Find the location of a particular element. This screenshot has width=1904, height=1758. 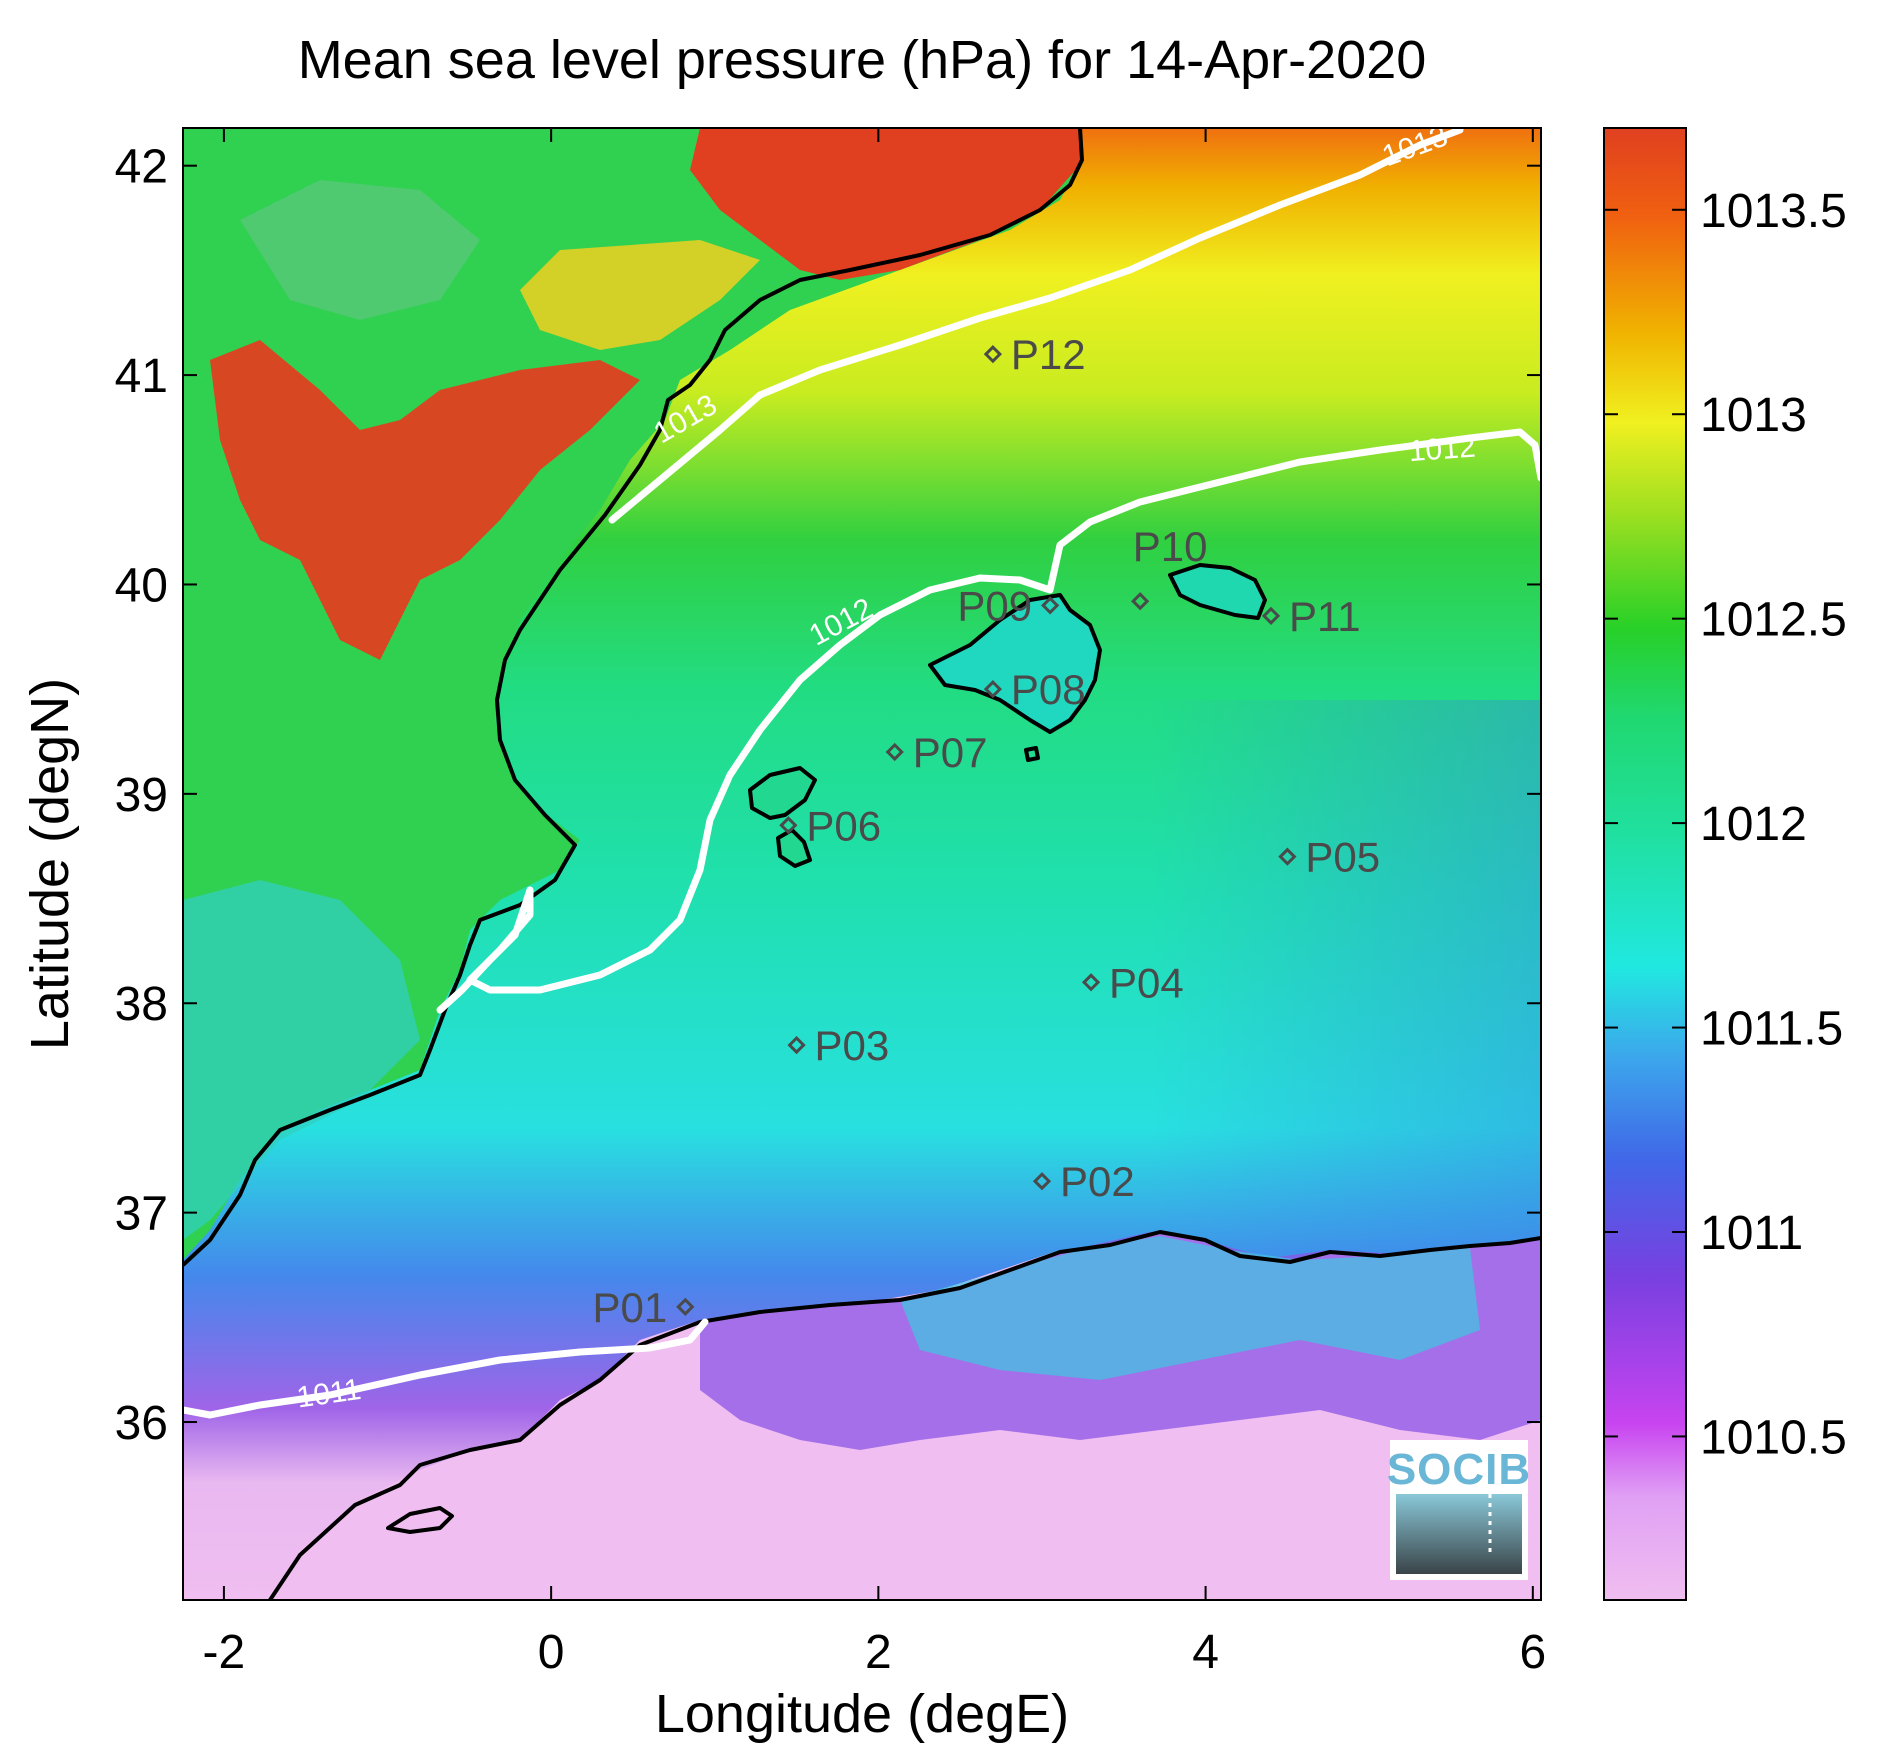

x-tick-label: 6 is located at coordinates (1532, 1652).